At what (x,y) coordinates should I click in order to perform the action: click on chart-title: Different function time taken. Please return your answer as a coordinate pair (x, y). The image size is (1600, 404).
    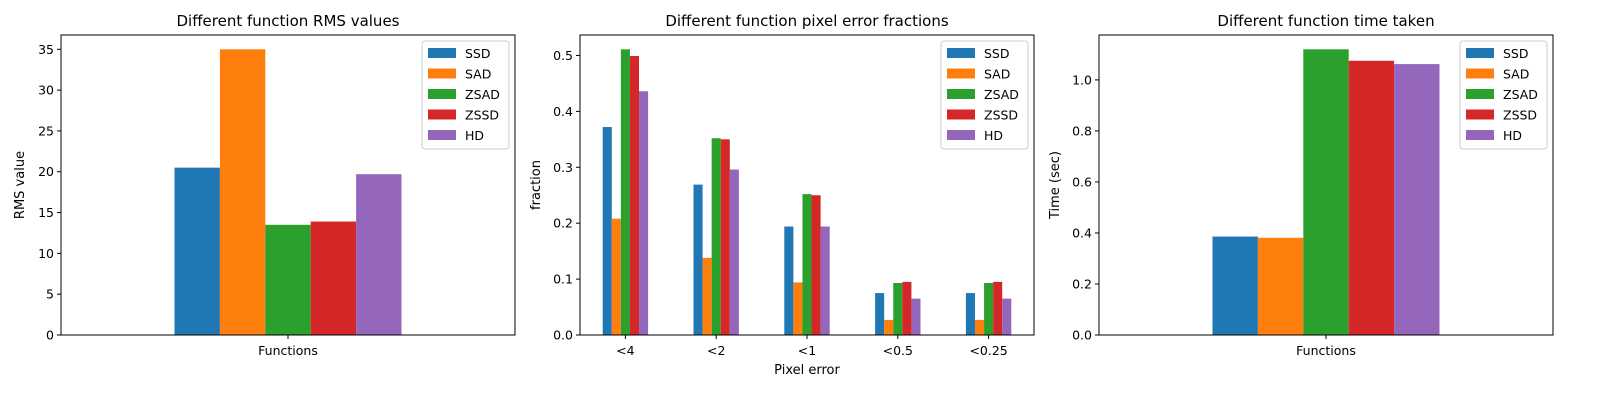
    Looking at the image, I should click on (1325, 21).